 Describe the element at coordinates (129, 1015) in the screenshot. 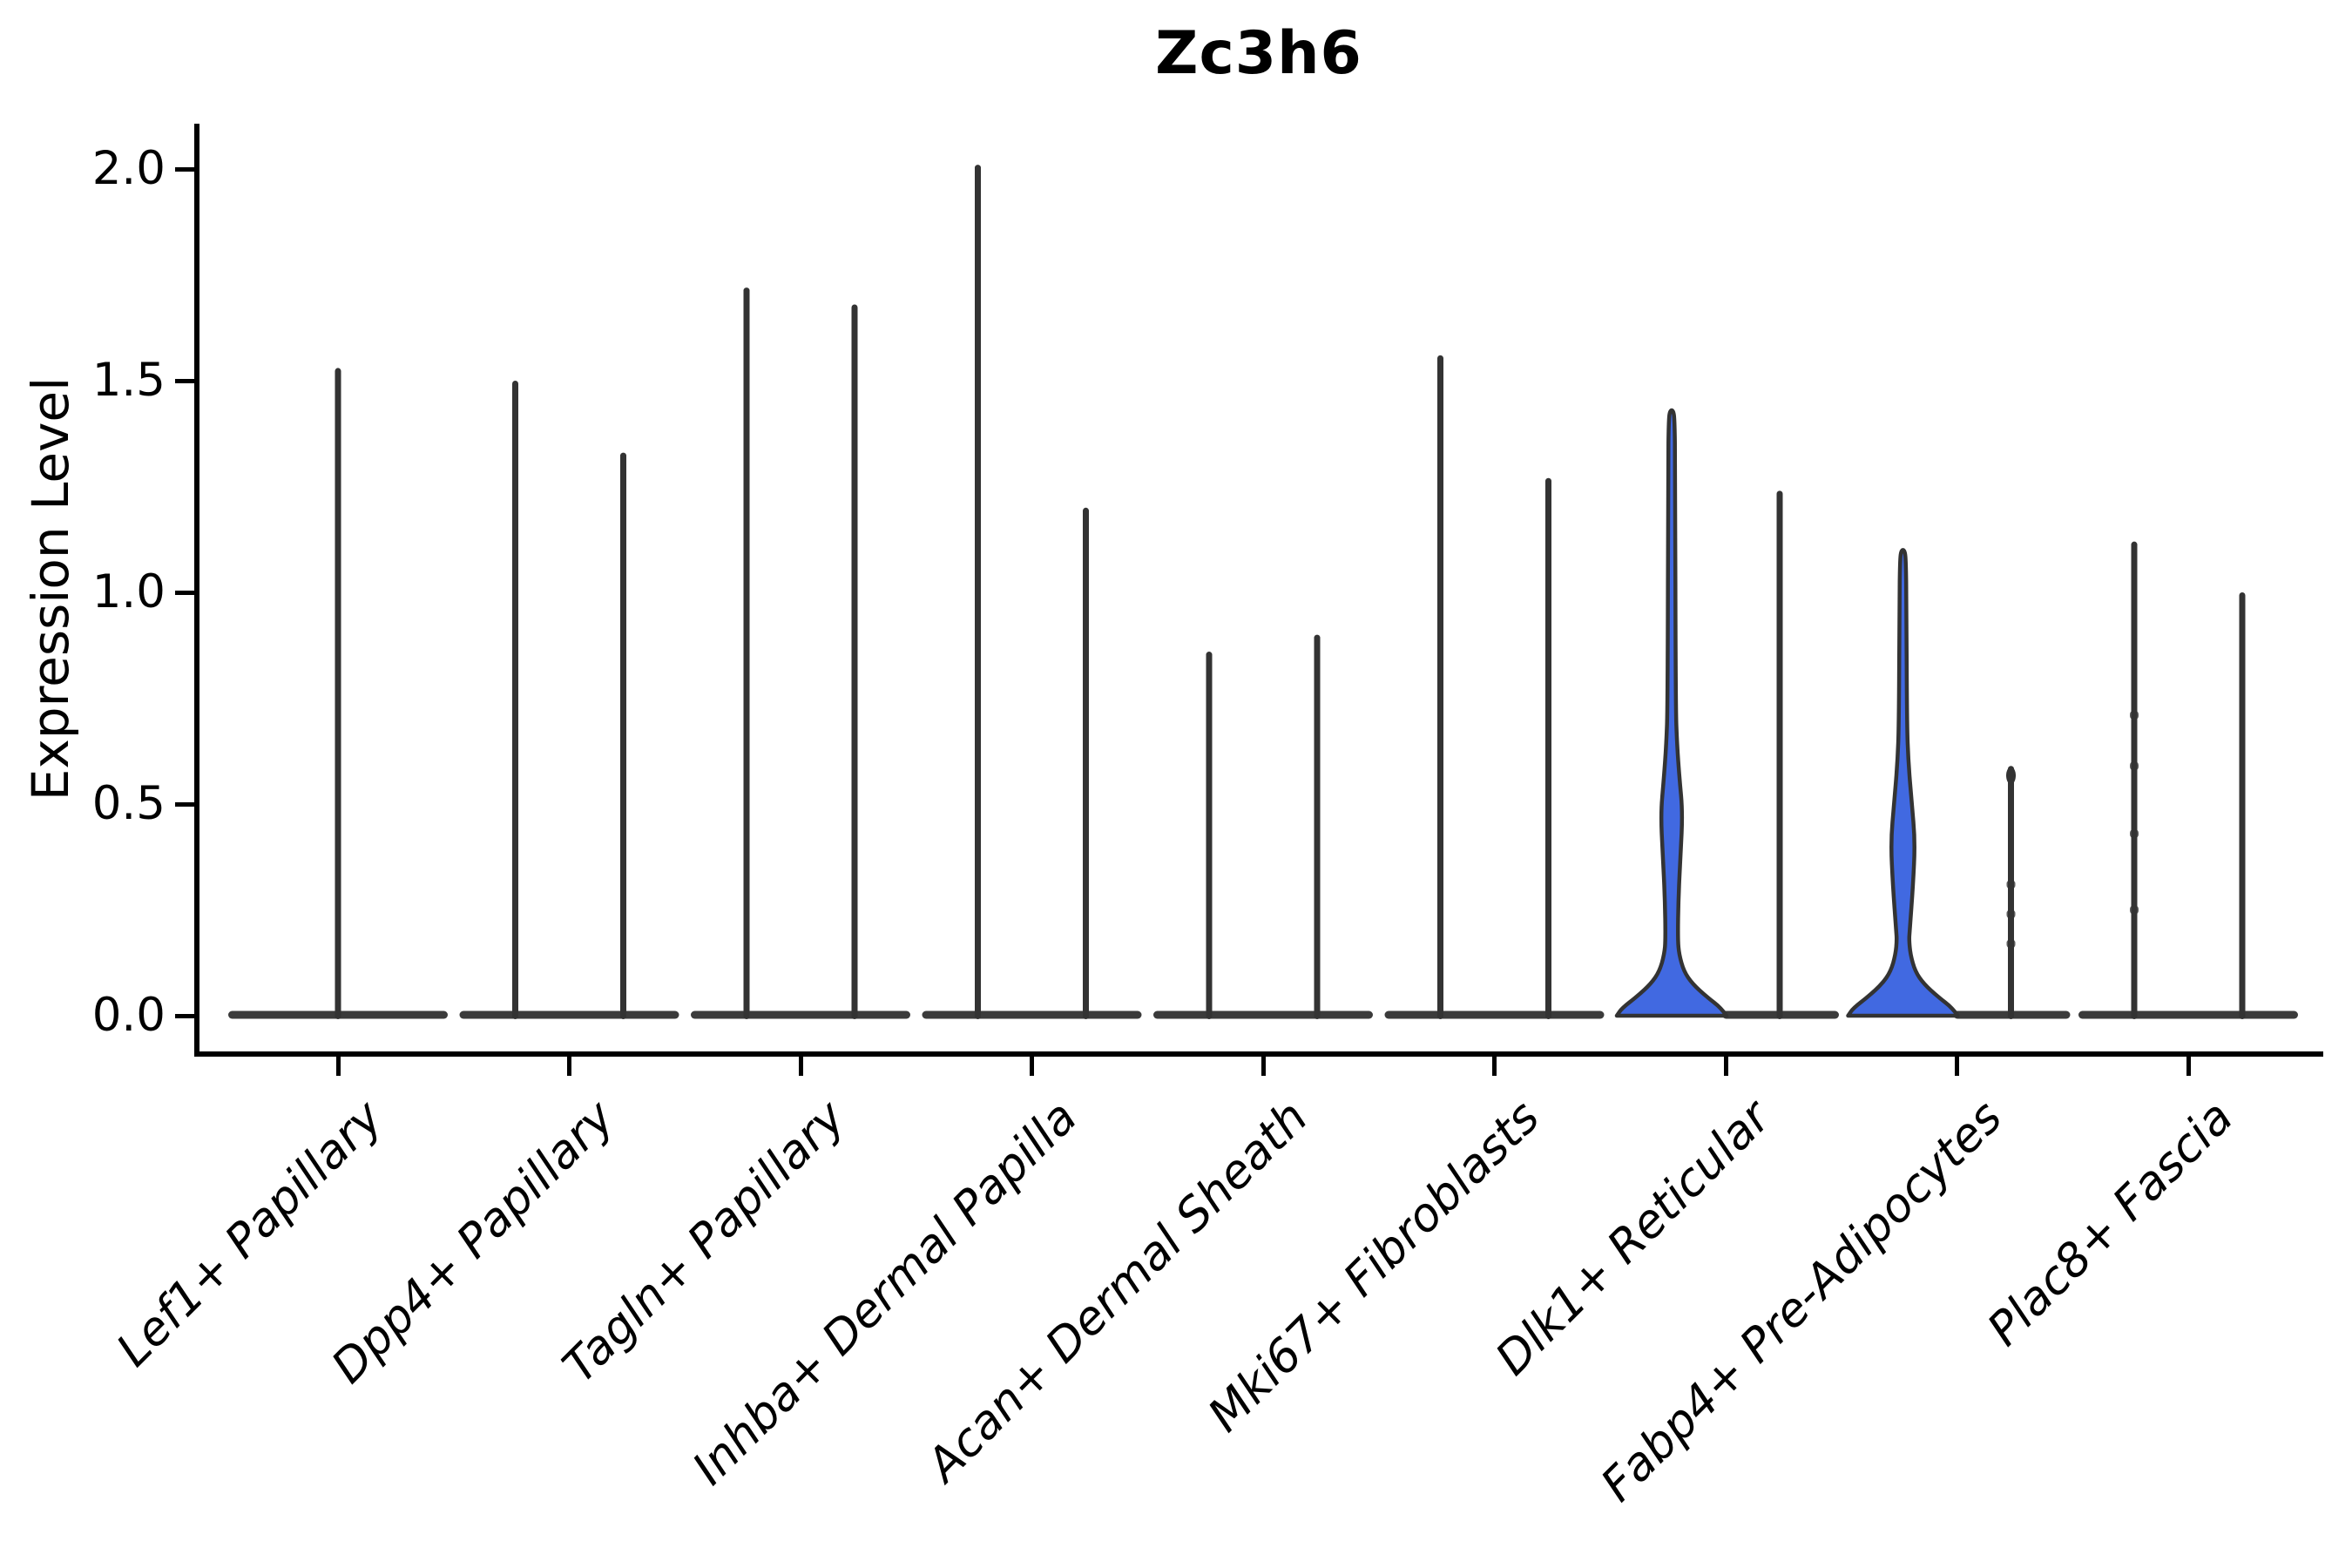

I see `y-tick-label: 0.0` at that location.